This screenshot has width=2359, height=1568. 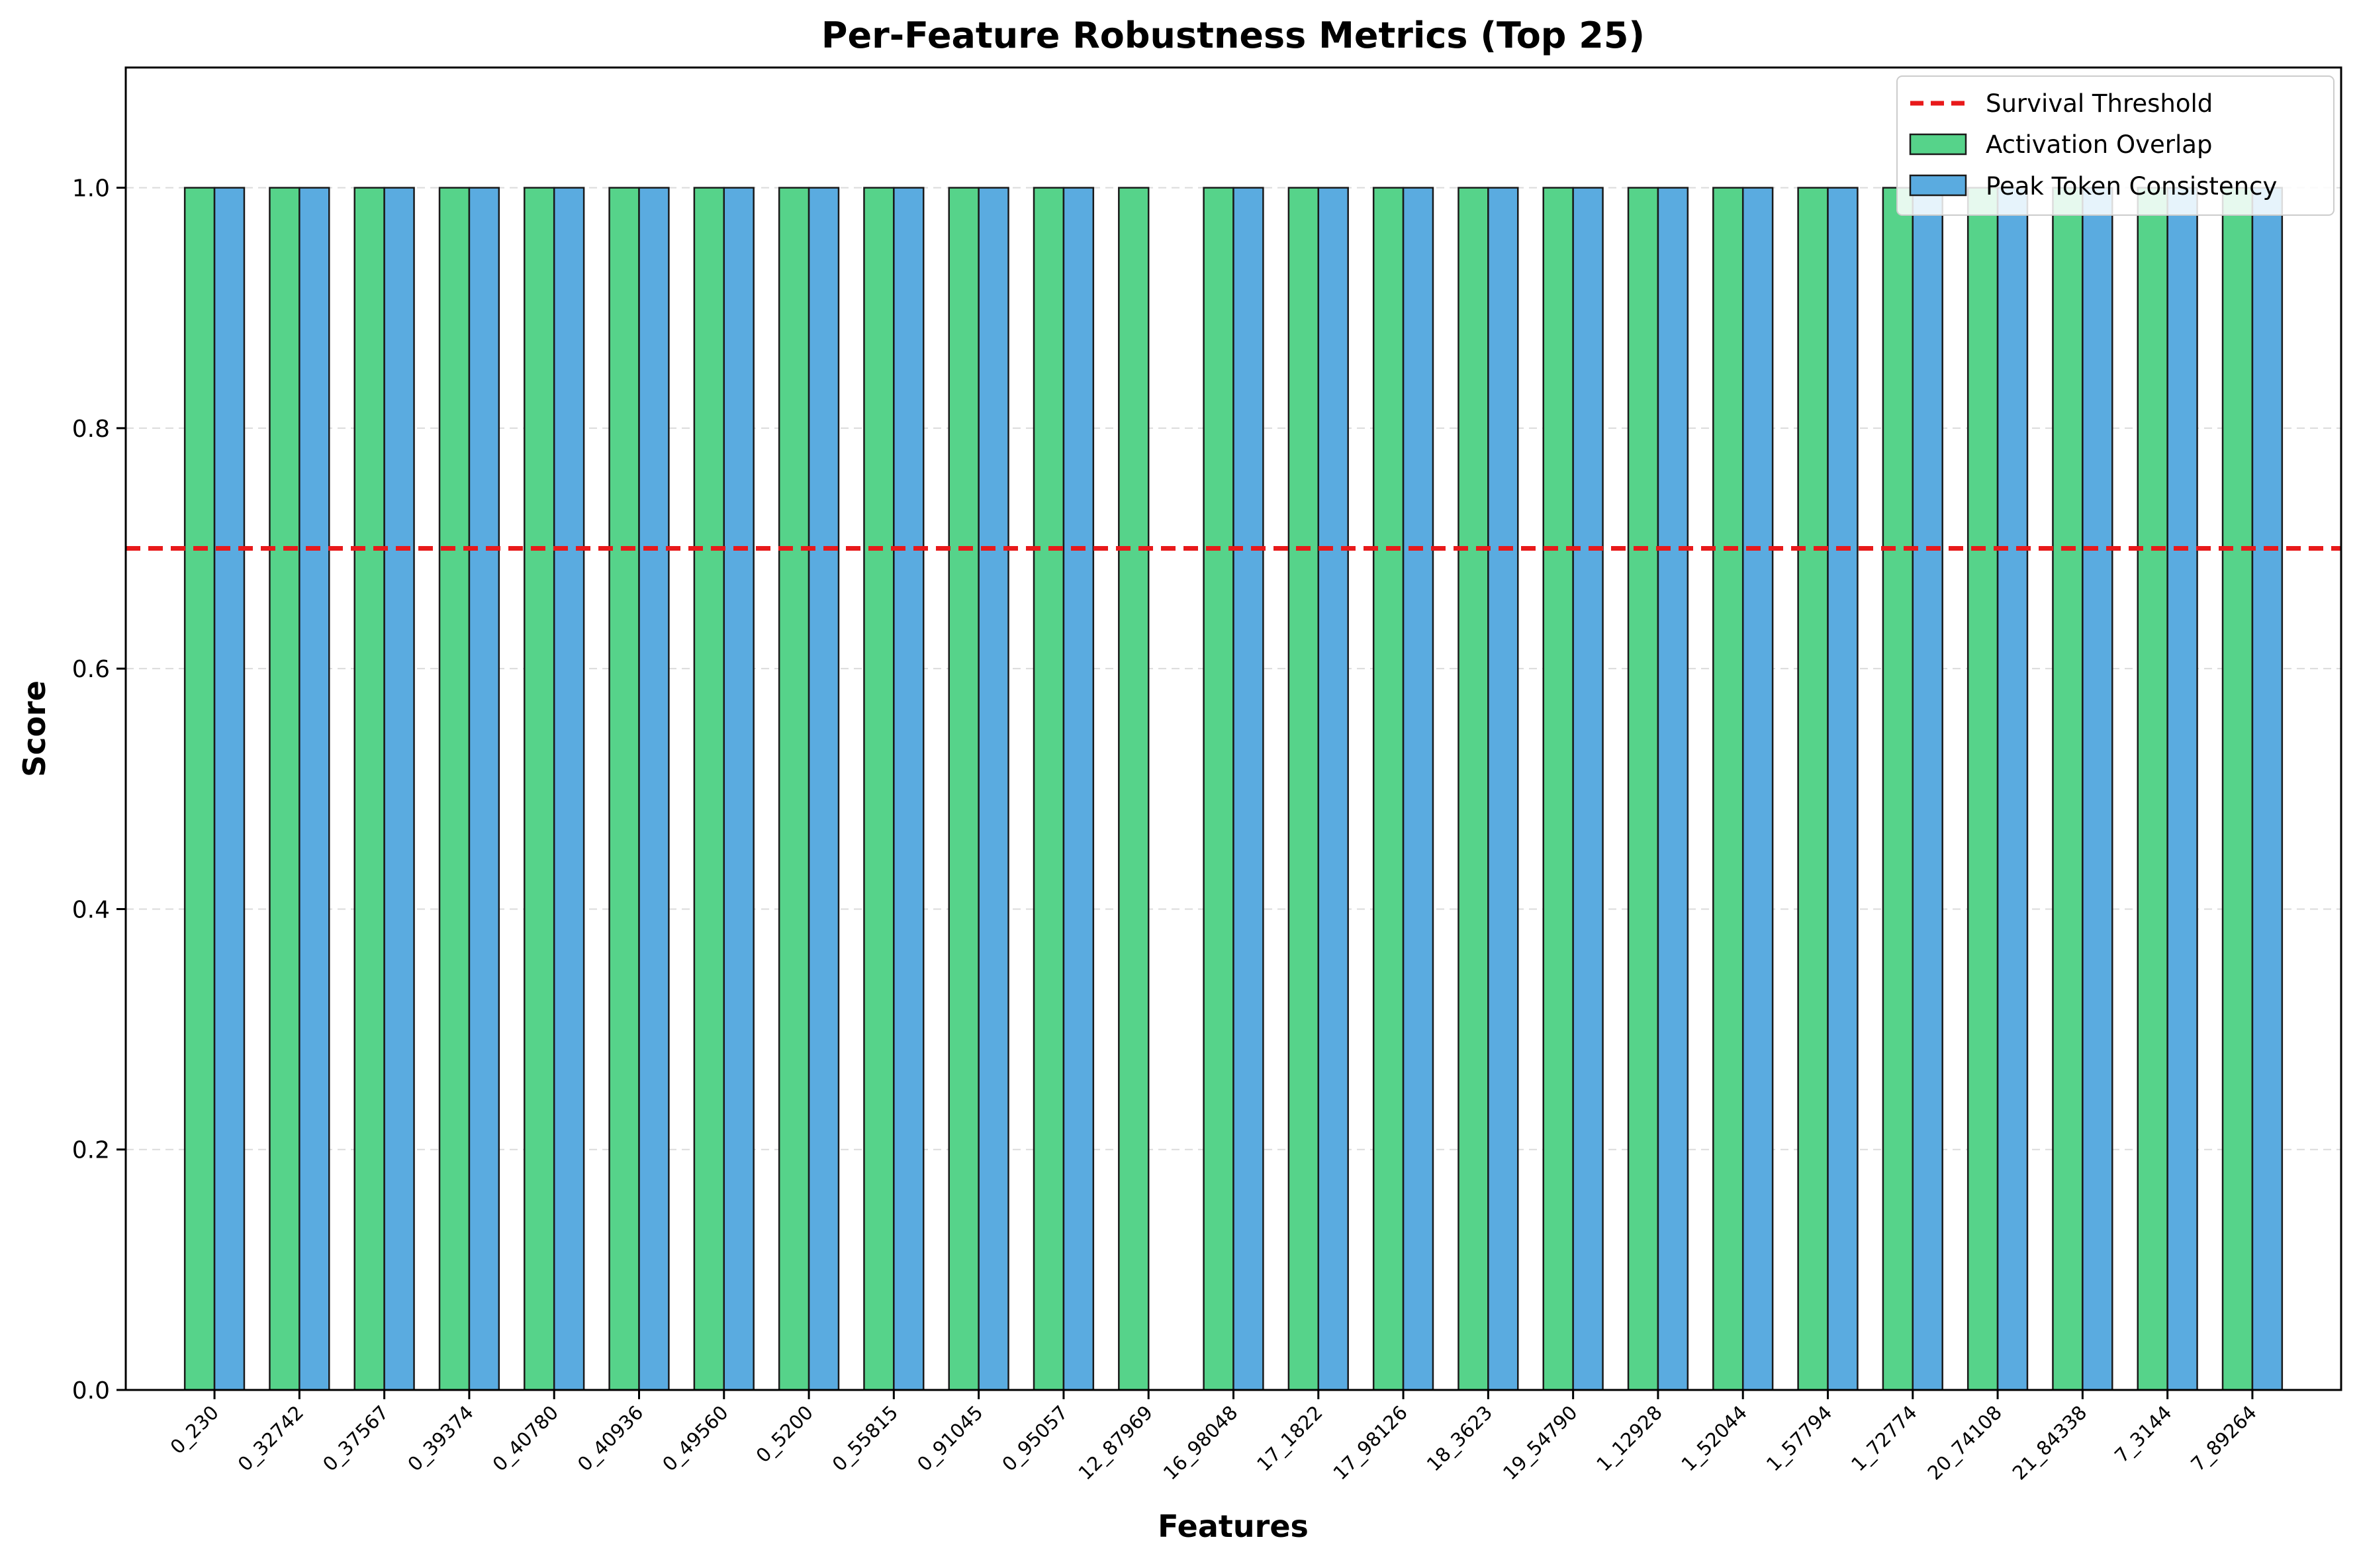 What do you see at coordinates (91, 1150) in the screenshot?
I see `y-tick-label: 0.2` at bounding box center [91, 1150].